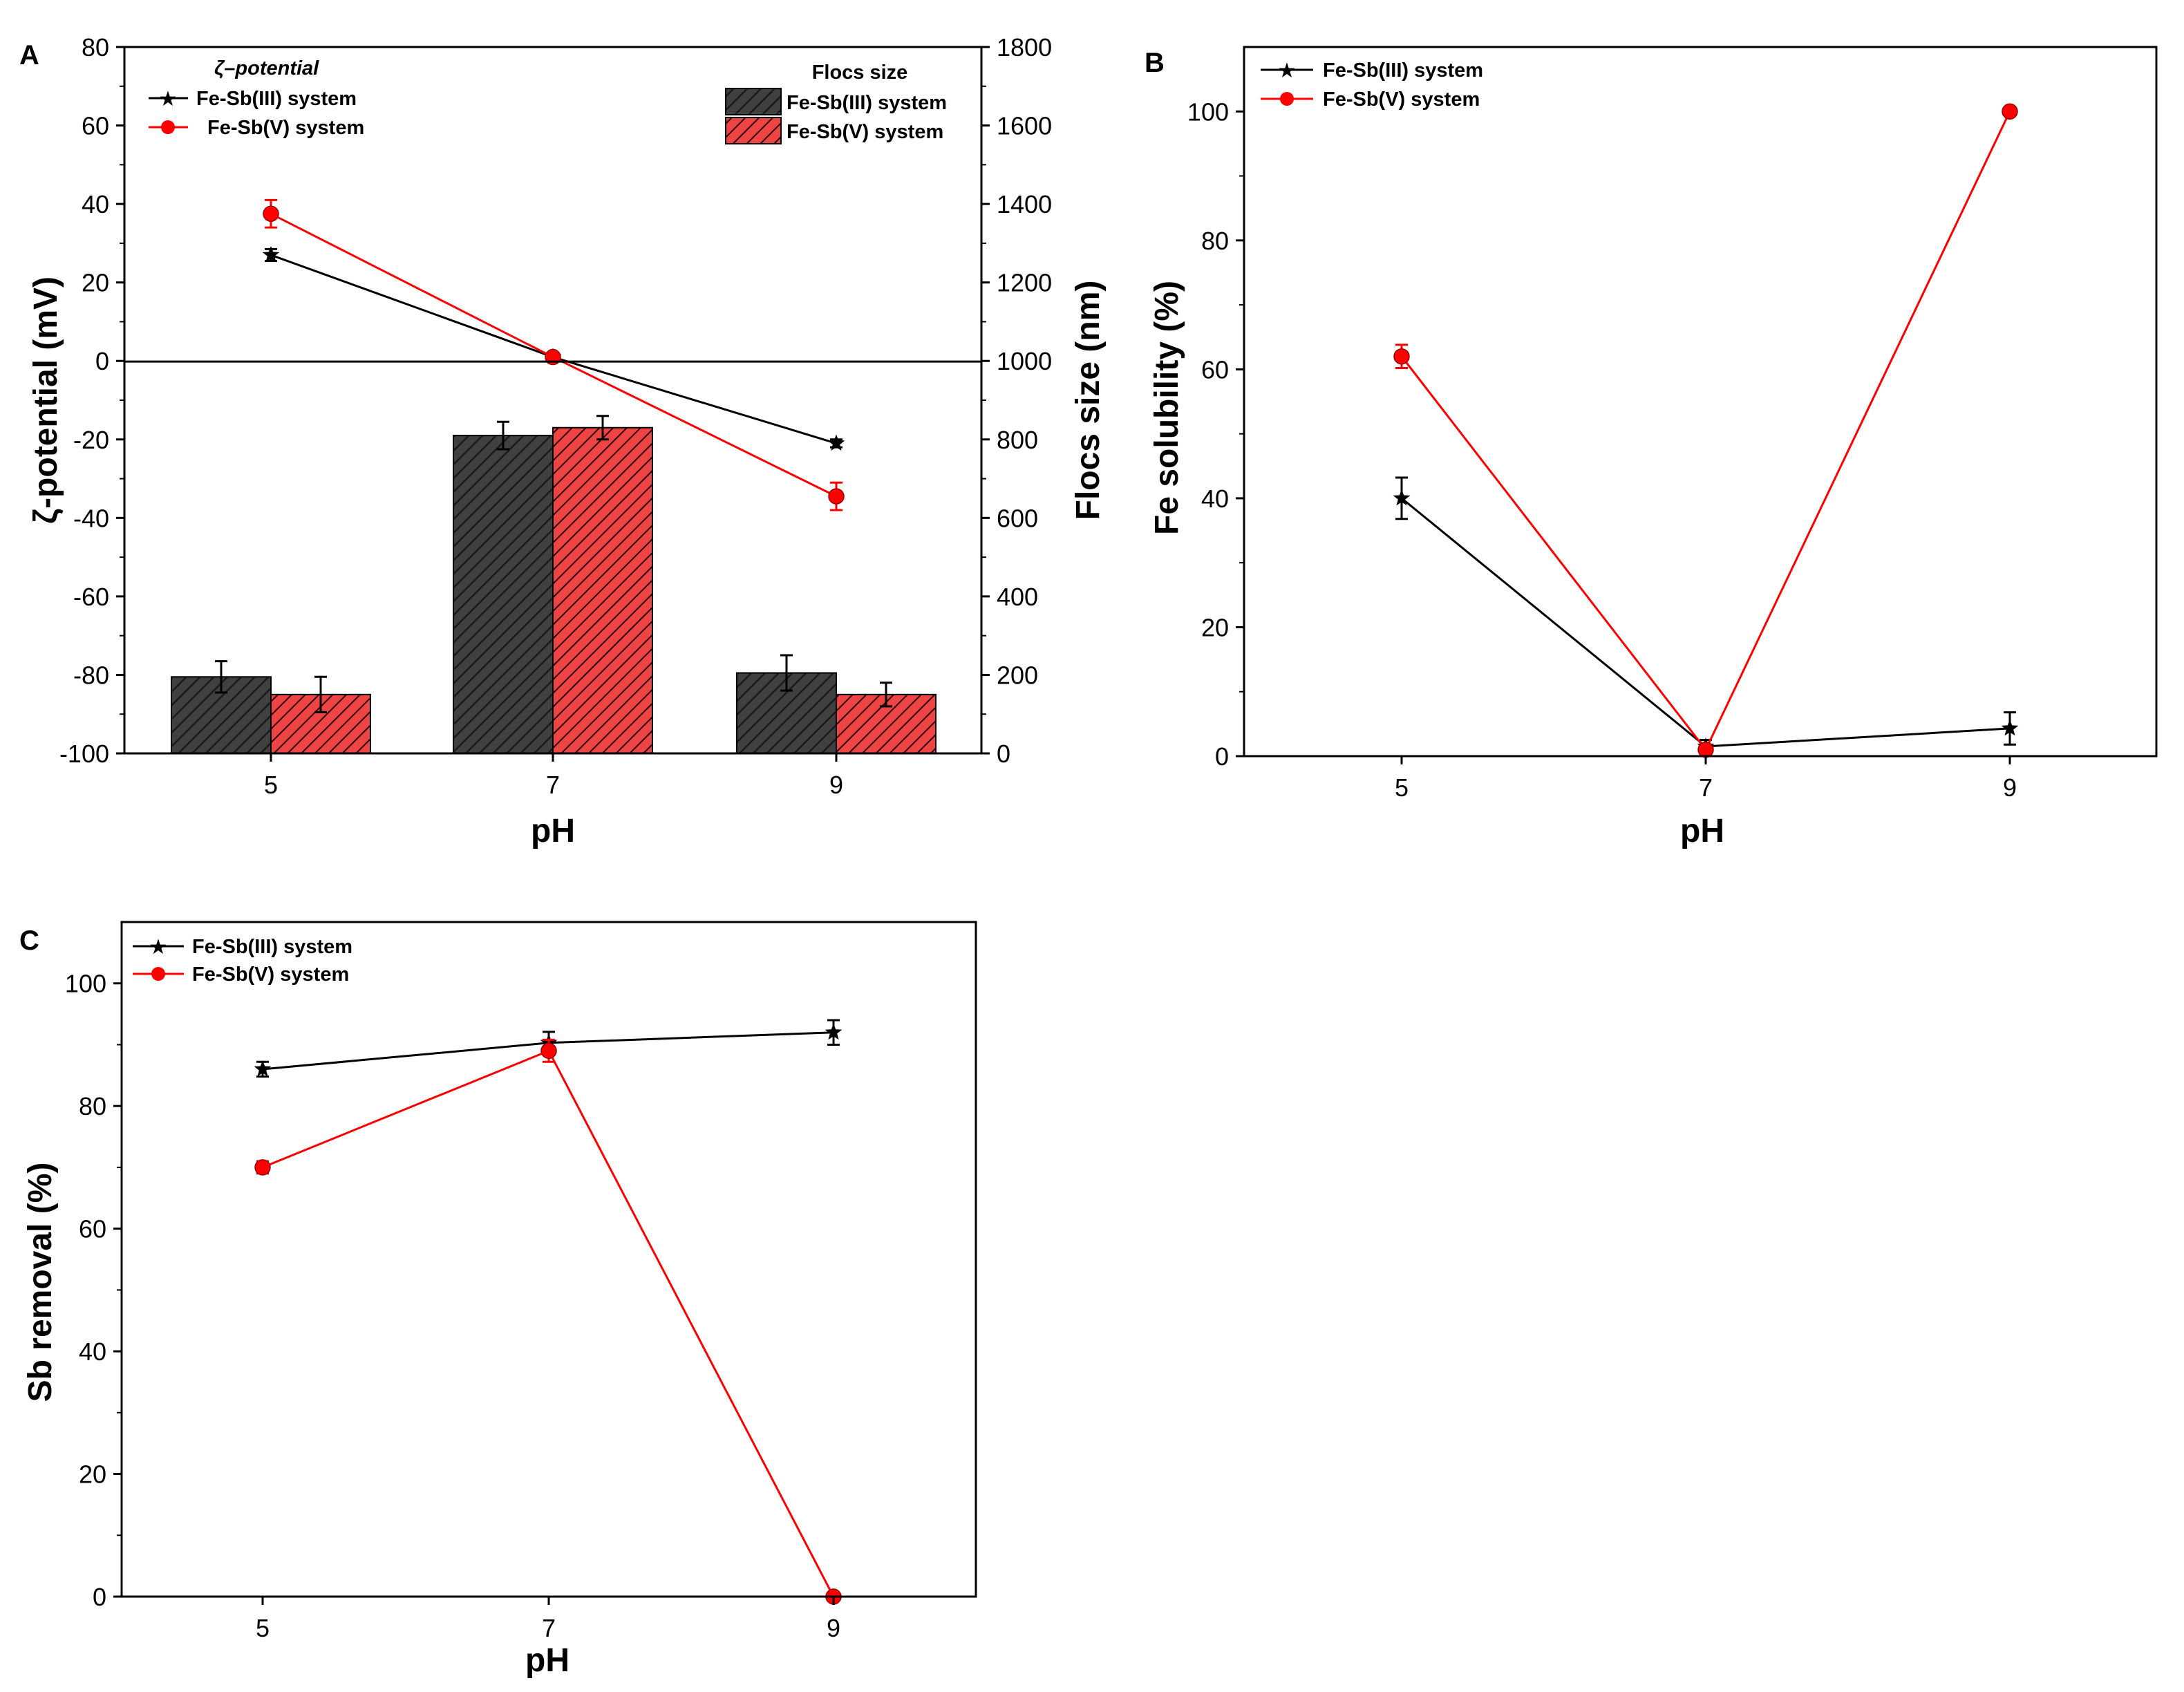 Image resolution: width=2184 pixels, height=1692 pixels. Describe the element at coordinates (1017, 597) in the screenshot. I see `panel-a-ytick-right-label-7: 400` at that location.